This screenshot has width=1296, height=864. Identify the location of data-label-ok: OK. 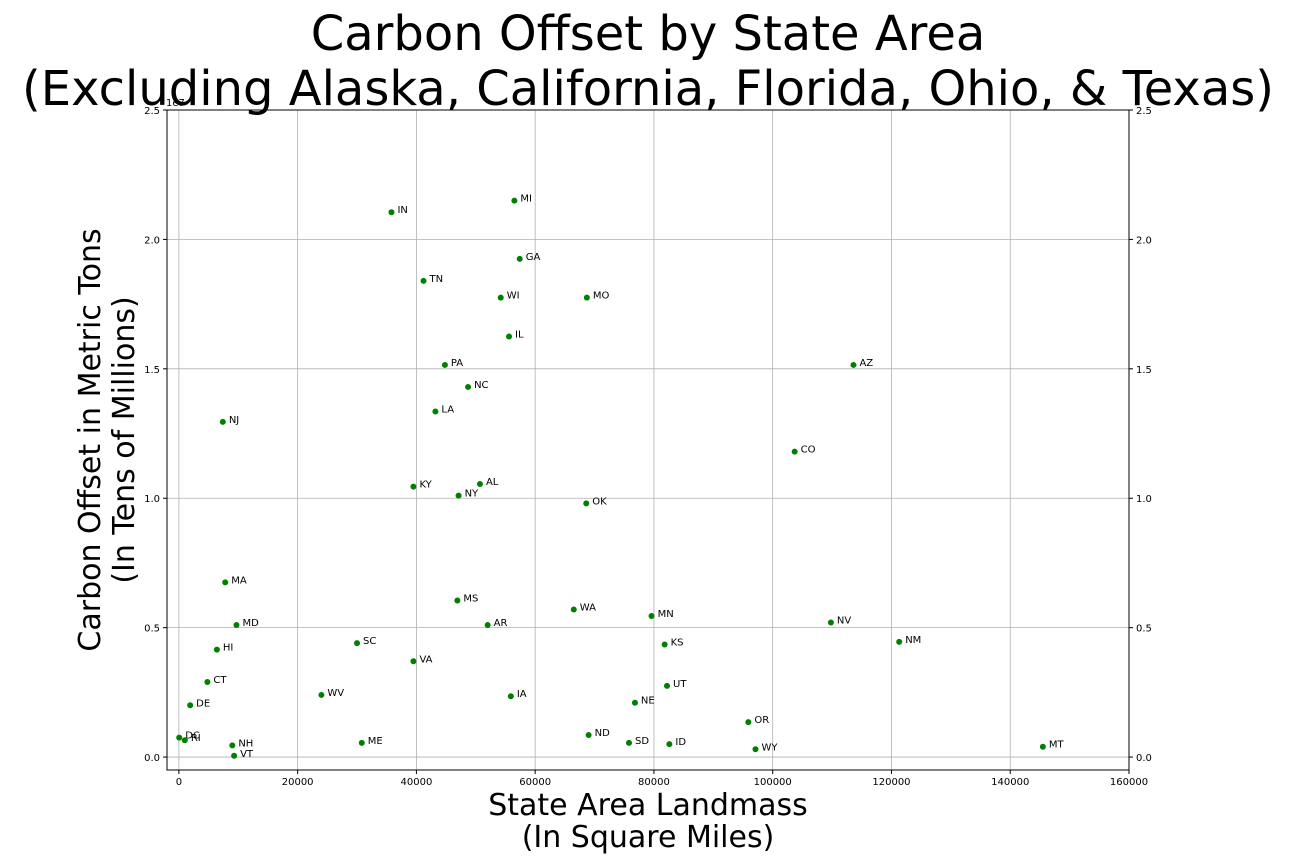
(599, 501).